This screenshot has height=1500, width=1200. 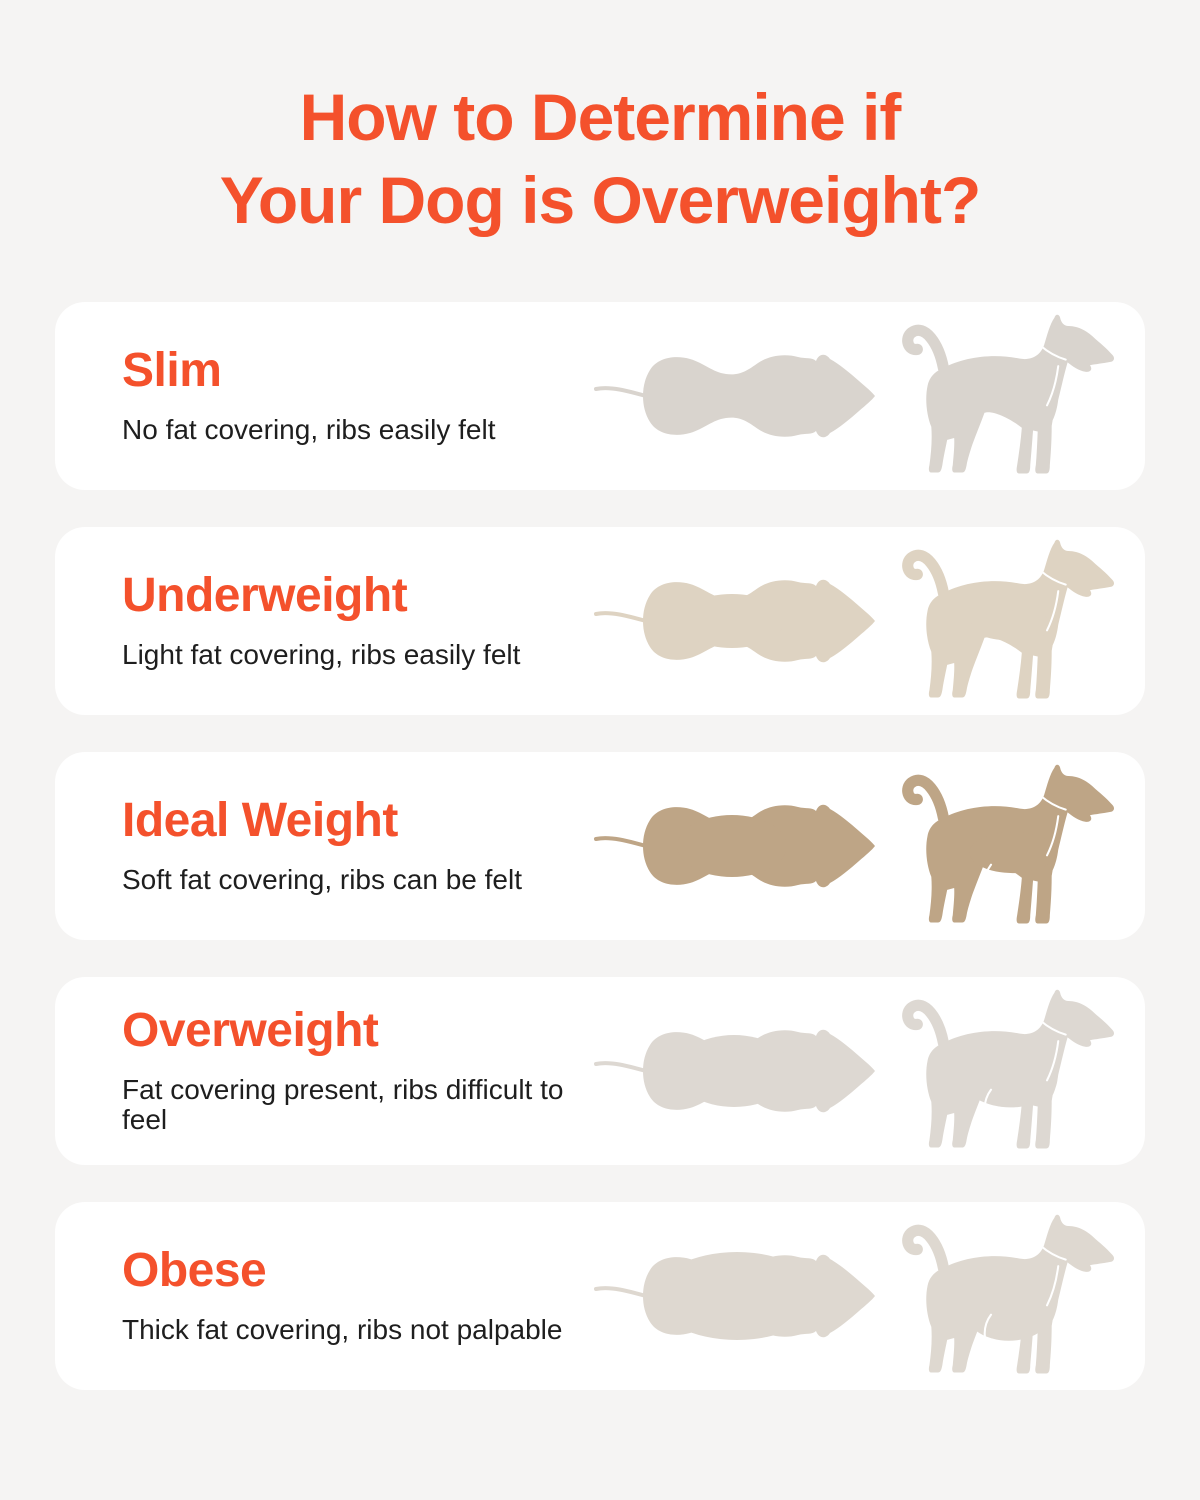 I want to click on page-title-line-2: Your Dog is Overweight?, so click(x=600, y=200).